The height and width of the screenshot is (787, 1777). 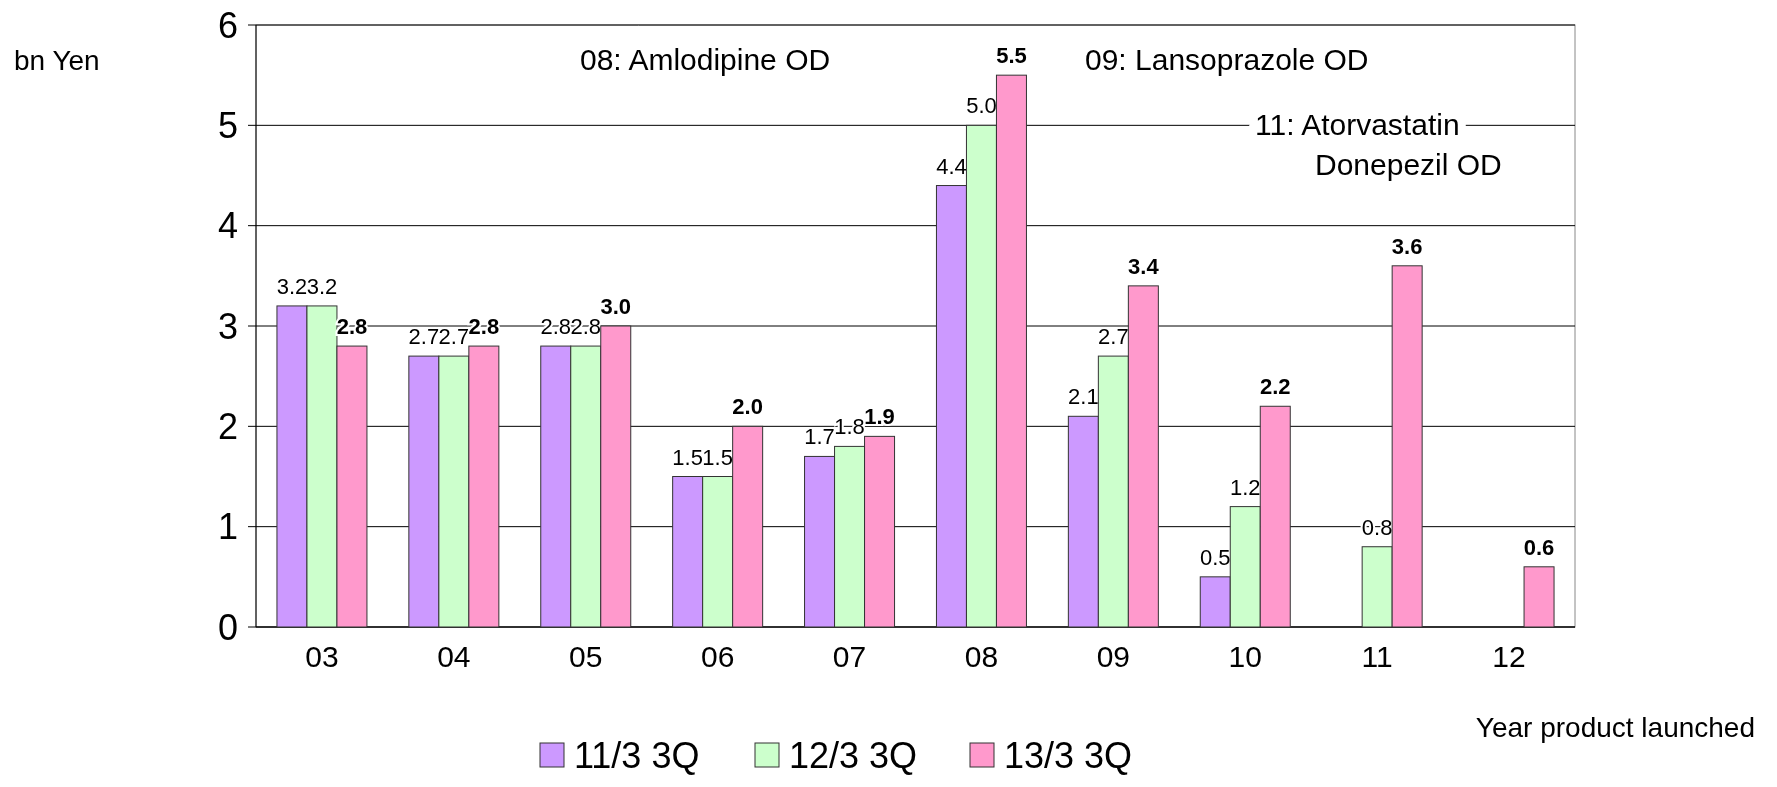 What do you see at coordinates (819, 437) in the screenshot?
I see `data-label: 1.7` at bounding box center [819, 437].